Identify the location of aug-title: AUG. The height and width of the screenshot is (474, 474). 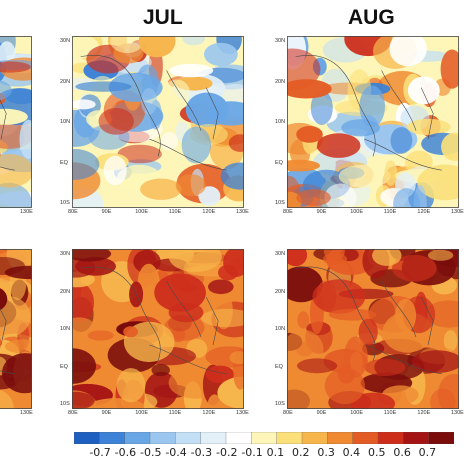
(371, 17).